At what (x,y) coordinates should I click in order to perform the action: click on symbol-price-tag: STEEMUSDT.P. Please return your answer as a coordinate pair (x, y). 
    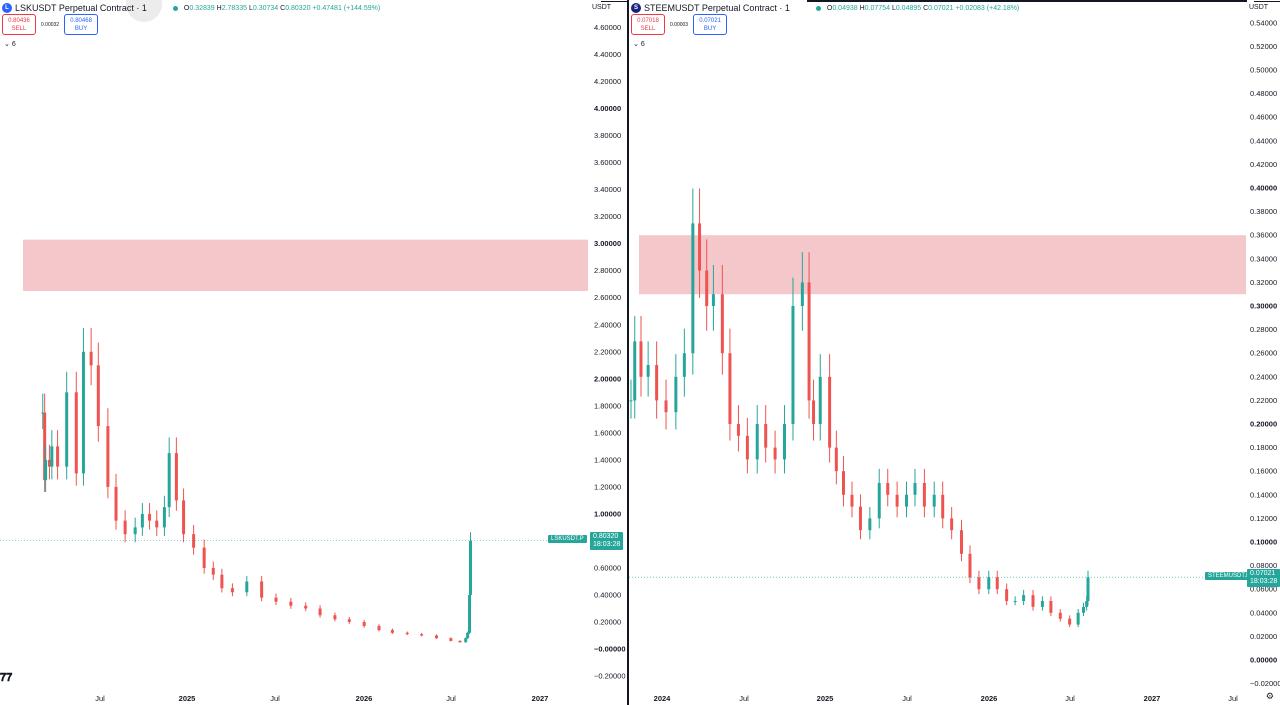
    Looking at the image, I should click on (1229, 576).